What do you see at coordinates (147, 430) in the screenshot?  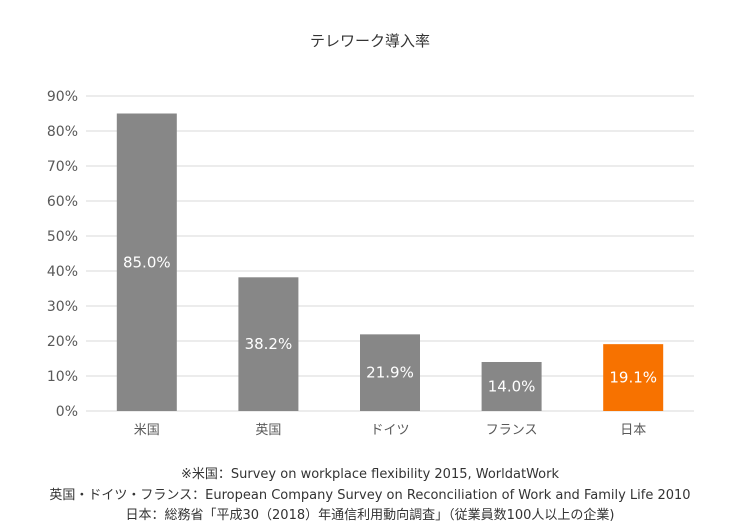 I see `x-tick-label: 米国` at bounding box center [147, 430].